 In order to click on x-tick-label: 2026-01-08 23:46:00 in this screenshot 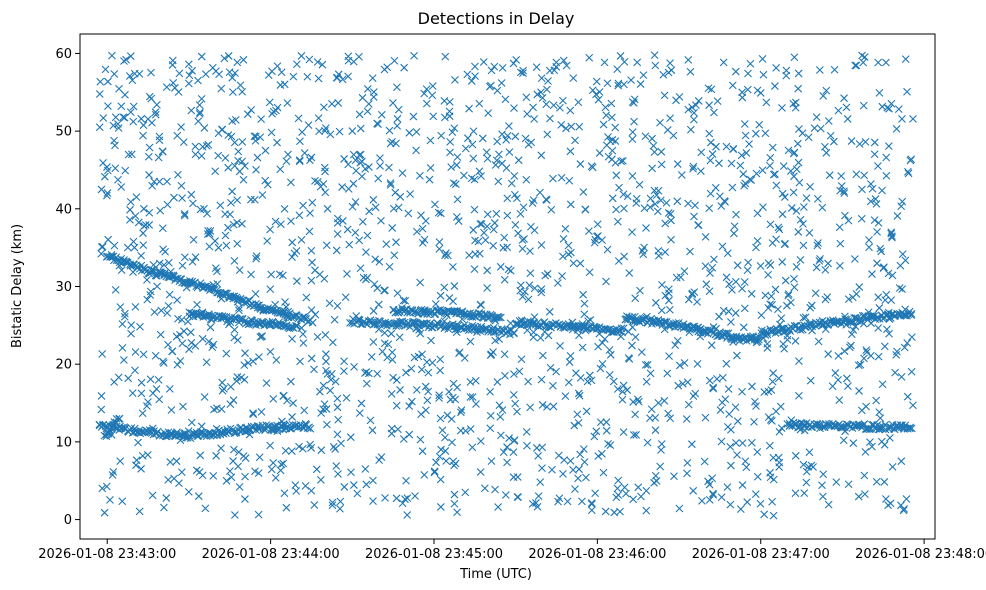, I will do `click(597, 554)`.